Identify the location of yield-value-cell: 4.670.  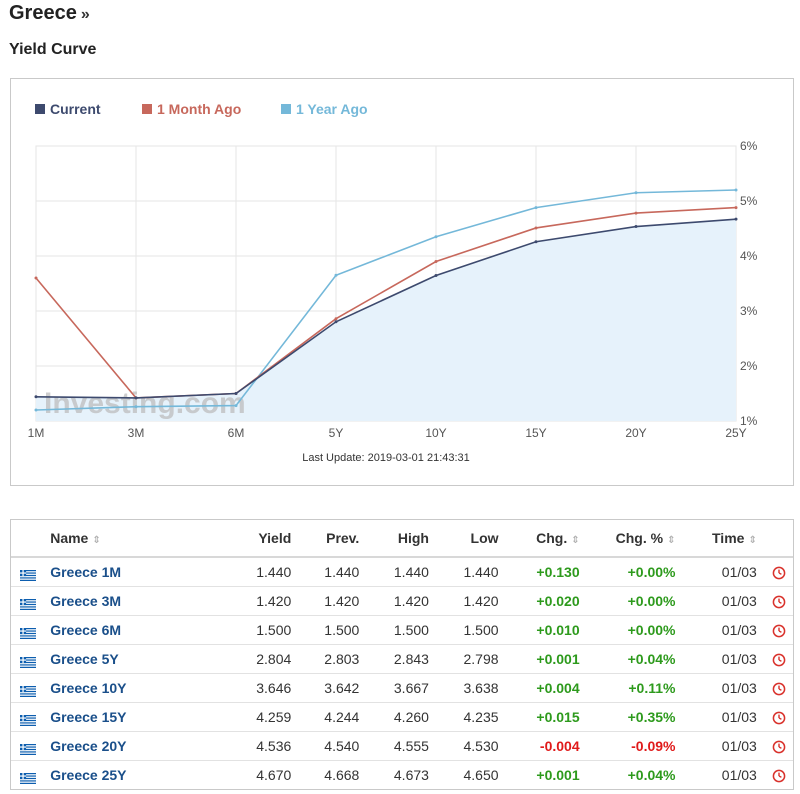
(270, 775).